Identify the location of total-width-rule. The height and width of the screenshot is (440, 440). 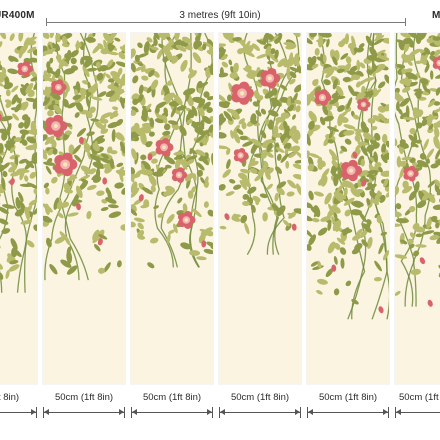
(226, 22).